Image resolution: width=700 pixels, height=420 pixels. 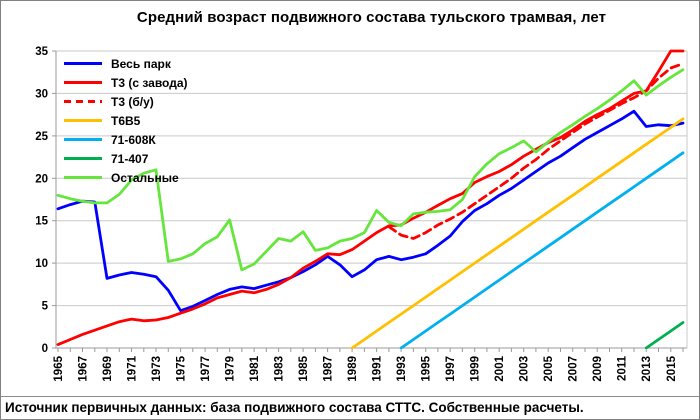 What do you see at coordinates (133, 139) in the screenshot?
I see `legend-label: 71-608К` at bounding box center [133, 139].